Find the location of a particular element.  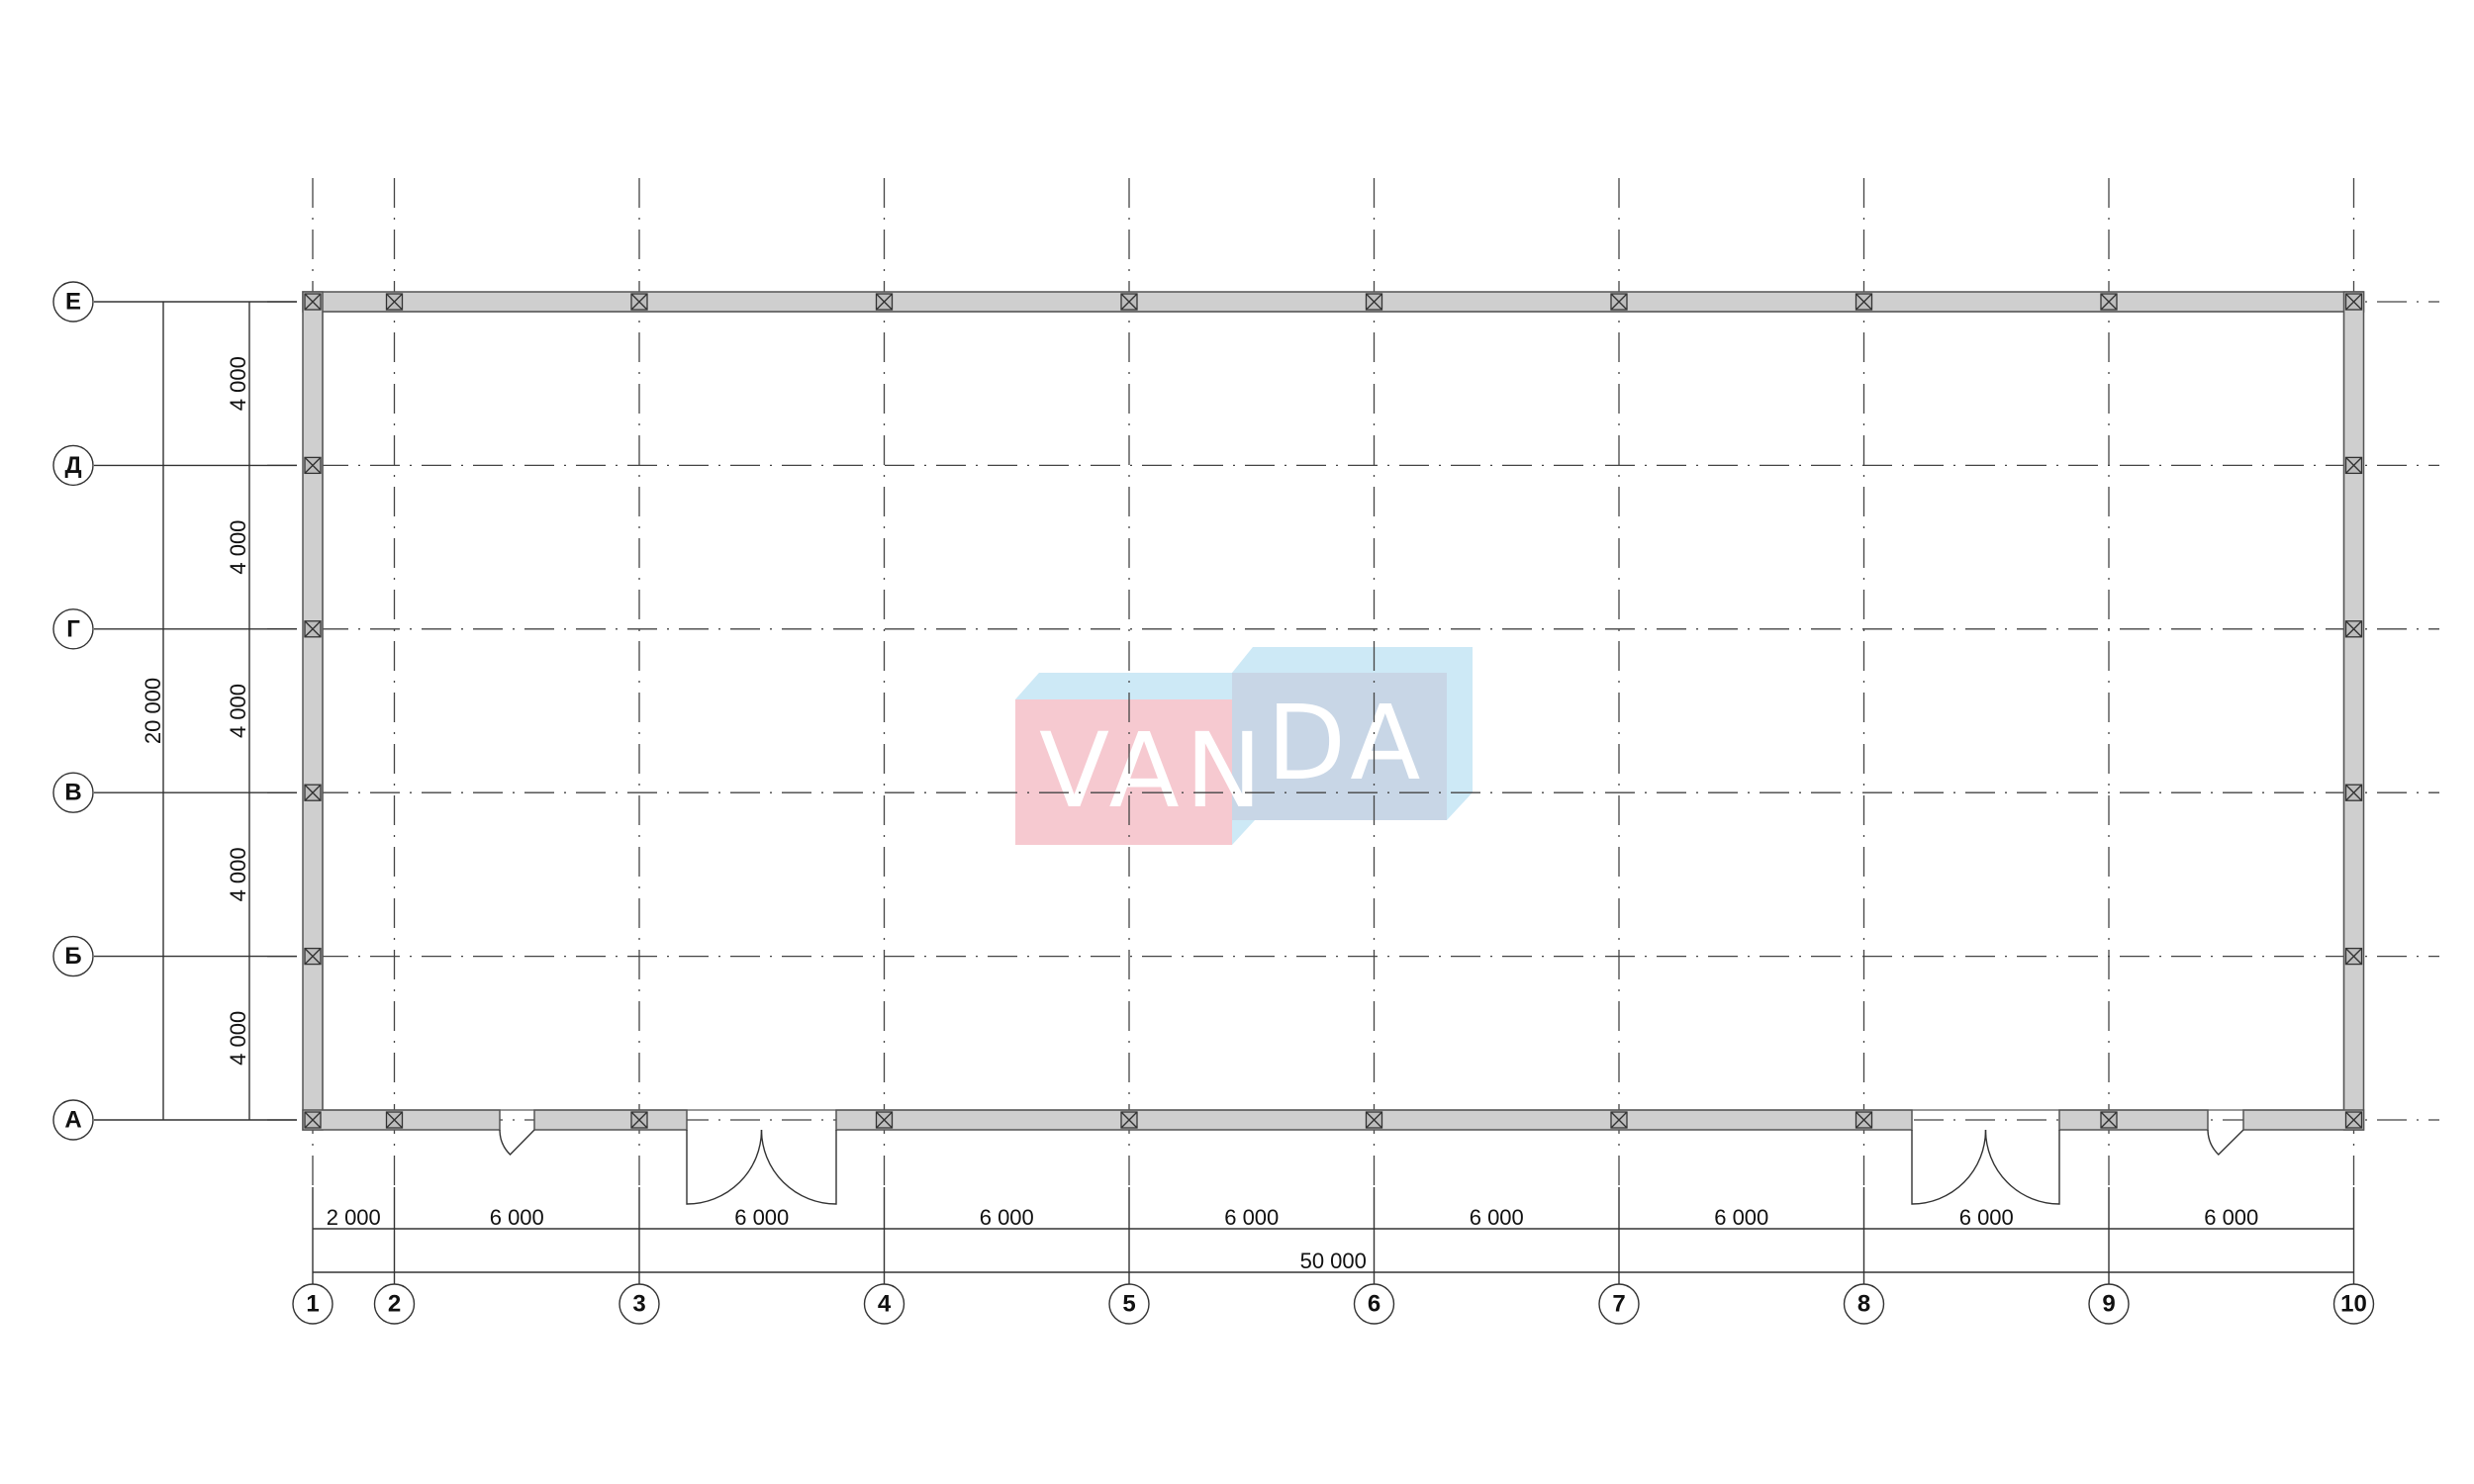

total-length-label: 50 000 is located at coordinates (1334, 1261).